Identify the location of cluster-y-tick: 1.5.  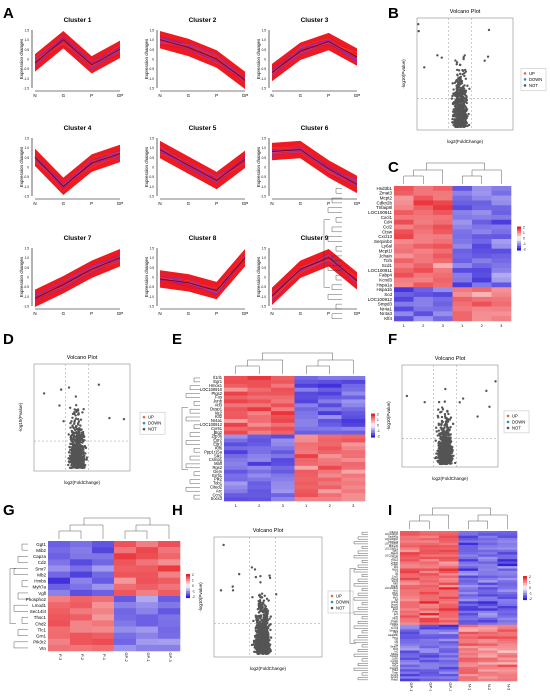
(264, 139).